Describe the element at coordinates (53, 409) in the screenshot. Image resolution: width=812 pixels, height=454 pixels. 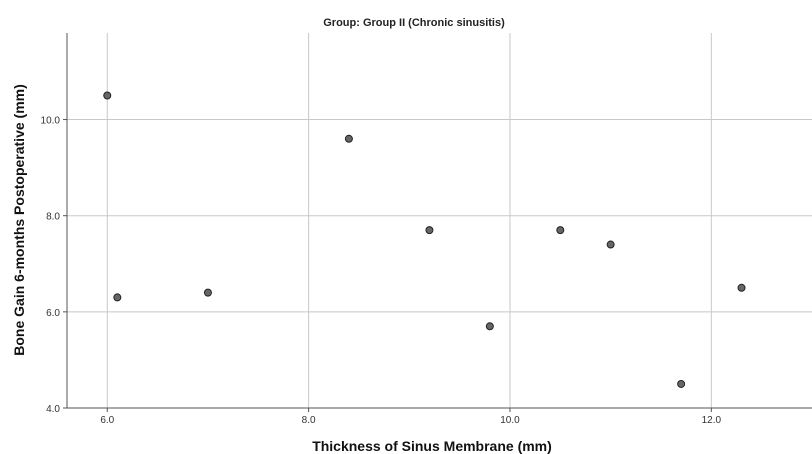
I see `y-tick-label: 4.0` at that location.